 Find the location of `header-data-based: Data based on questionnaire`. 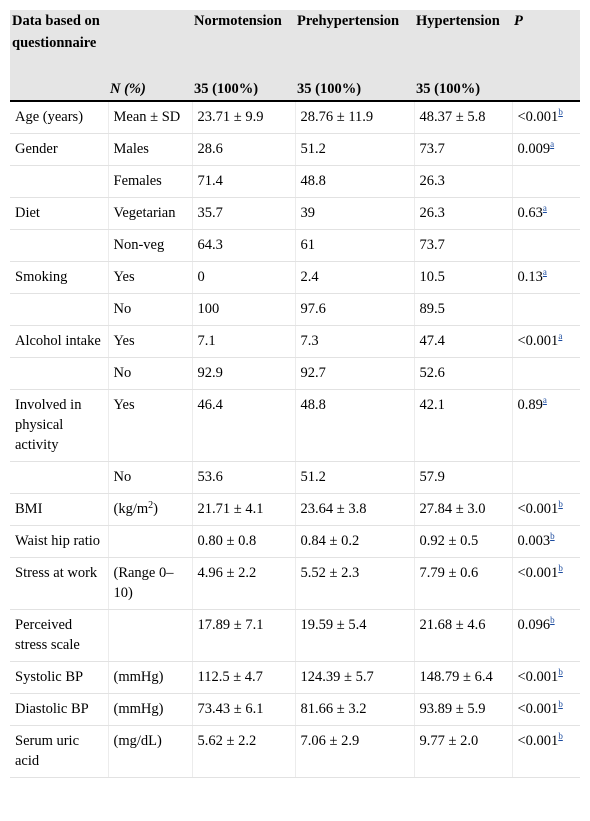

header-data-based: Data based on questionnaire is located at coordinates (59, 44).